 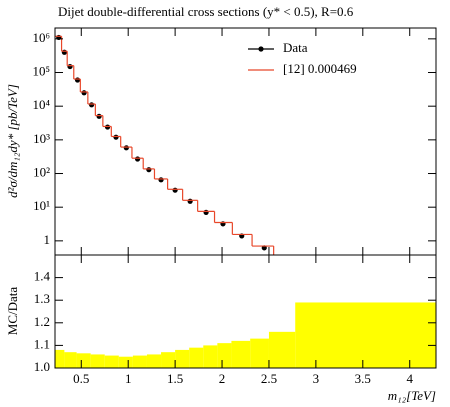 I want to click on y-tick-label: 10⁵, so click(x=41, y=71).